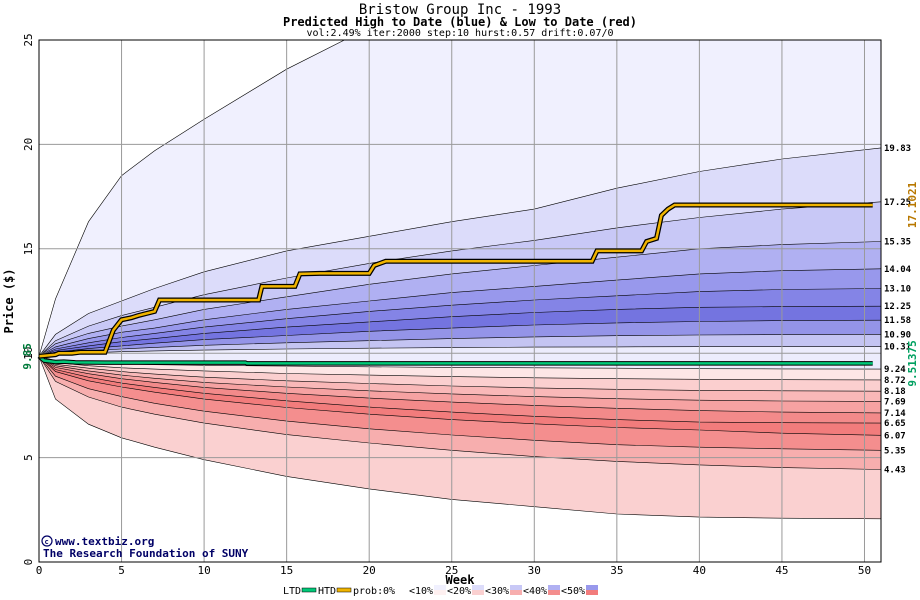 The image size is (920, 600). What do you see at coordinates (39, 570) in the screenshot?
I see `x-tick-label-0: 0` at bounding box center [39, 570].